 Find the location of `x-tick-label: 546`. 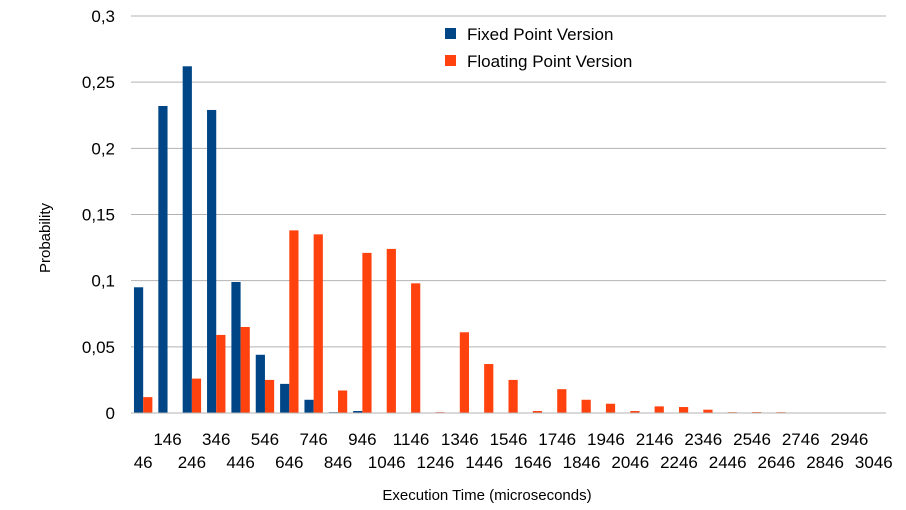

x-tick-label: 546 is located at coordinates (265, 439).